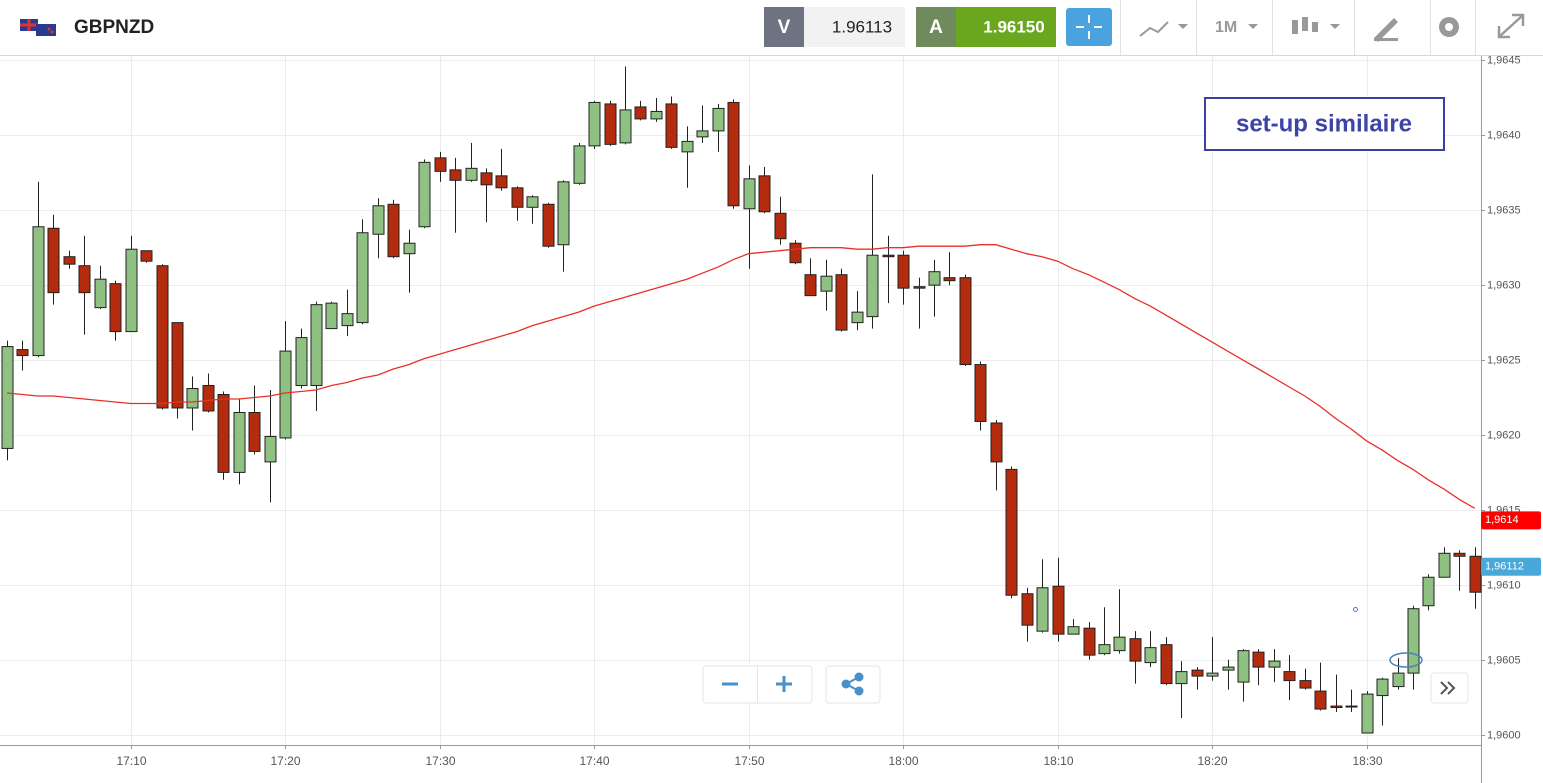  Describe the element at coordinates (784, 684) in the screenshot. I see `zoom-in` at that location.